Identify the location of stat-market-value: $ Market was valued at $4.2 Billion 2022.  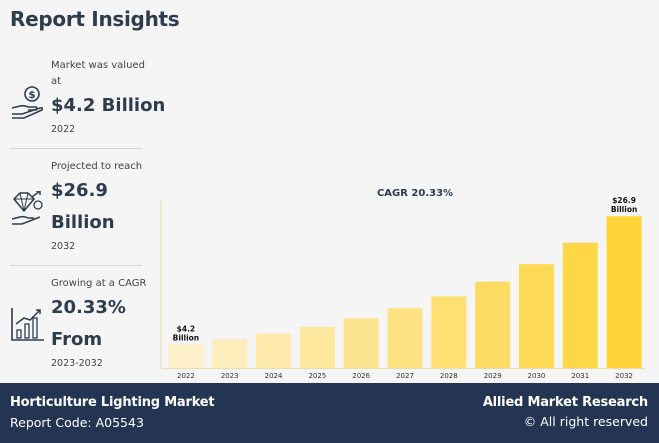
(87, 100).